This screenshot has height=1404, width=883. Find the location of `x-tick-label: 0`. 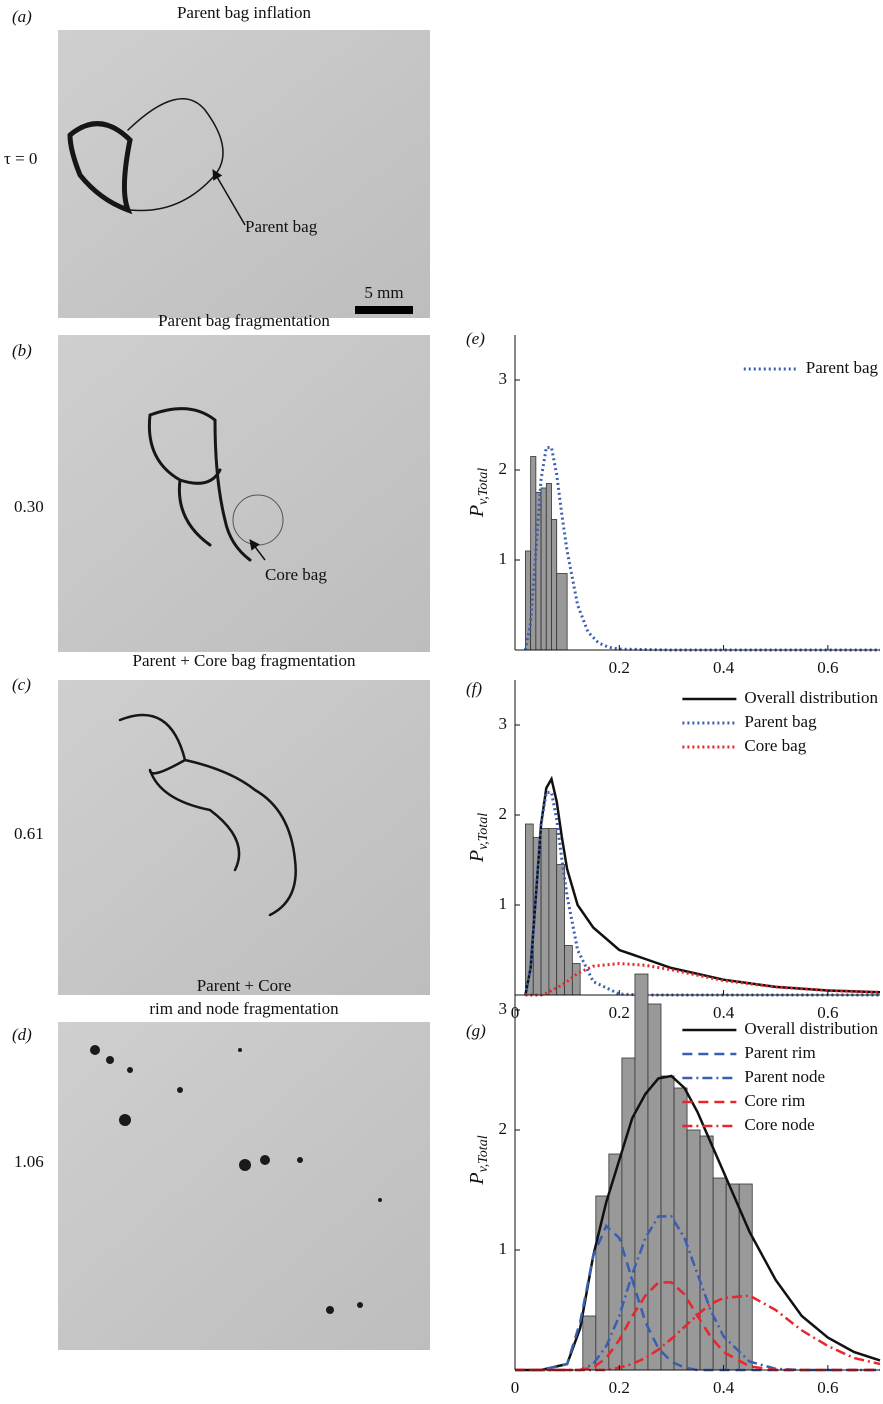

x-tick-label: 0 is located at coordinates (515, 1387).